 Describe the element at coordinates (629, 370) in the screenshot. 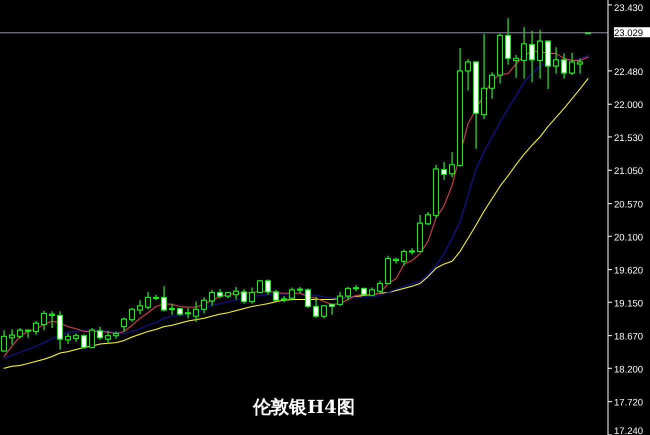

I see `y-tick-label: 18.200` at that location.